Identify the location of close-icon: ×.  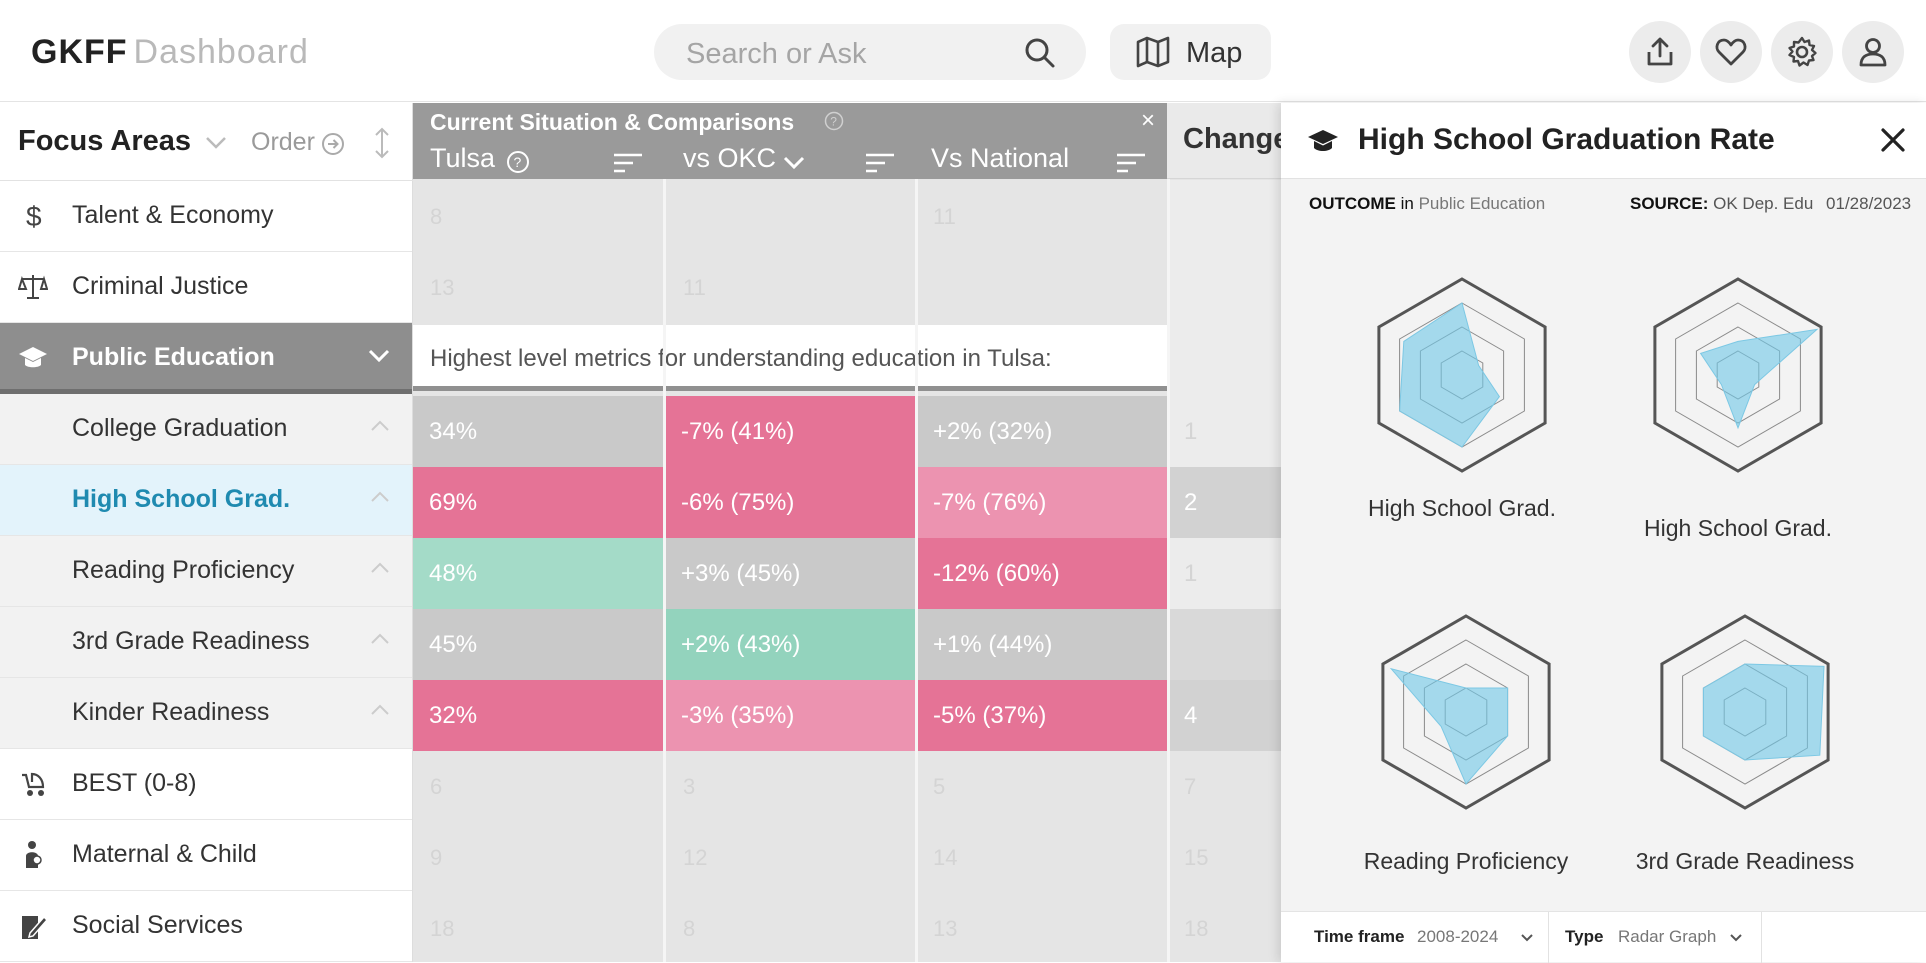
(1147, 120).